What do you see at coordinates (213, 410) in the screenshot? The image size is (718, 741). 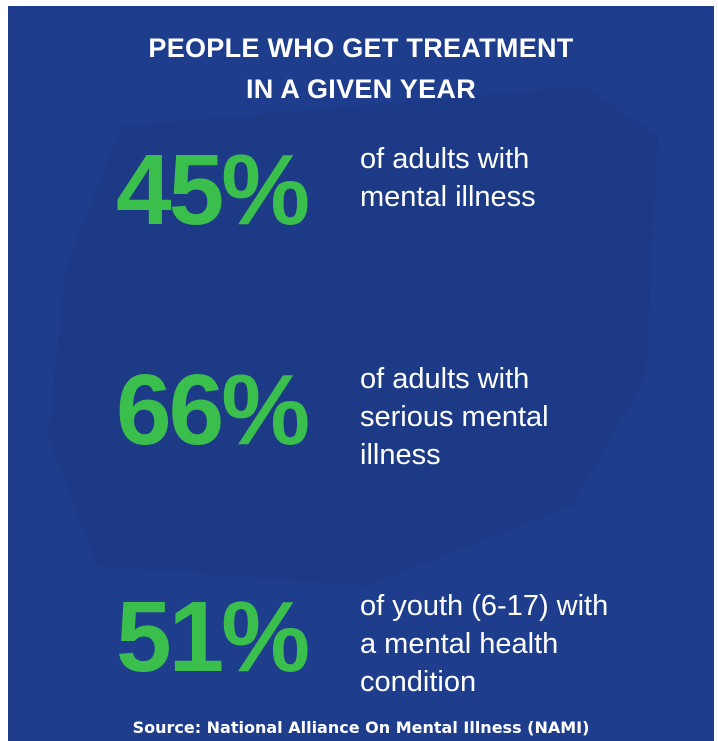 I see `stat-percentage: 66%` at bounding box center [213, 410].